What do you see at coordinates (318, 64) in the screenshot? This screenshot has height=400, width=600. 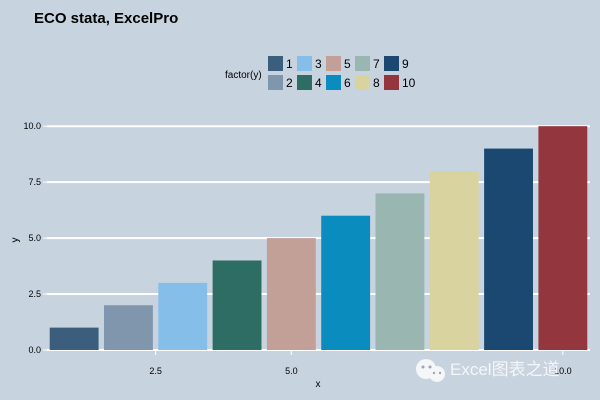 I see `legend-label-3: 3` at bounding box center [318, 64].